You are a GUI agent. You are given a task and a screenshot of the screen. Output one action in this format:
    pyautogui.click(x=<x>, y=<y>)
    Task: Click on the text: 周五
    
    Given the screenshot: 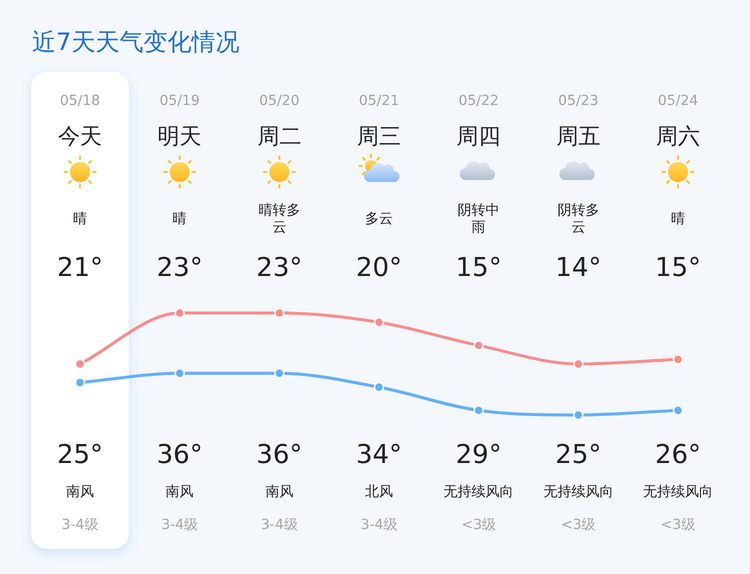 What is the action you would take?
    pyautogui.click(x=578, y=137)
    